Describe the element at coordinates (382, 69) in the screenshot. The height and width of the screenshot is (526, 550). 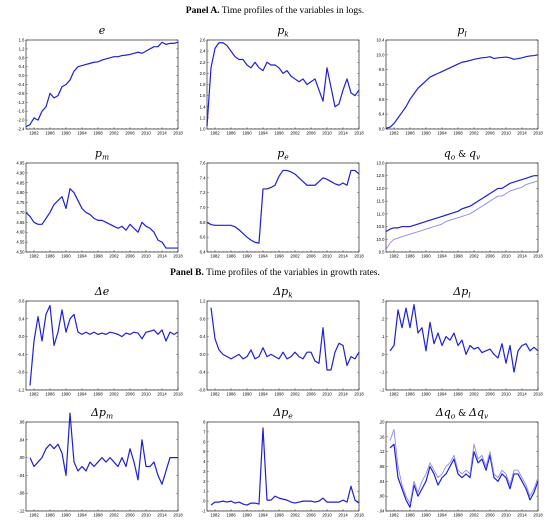
I see `y-tick-label: 9.6` at that location.